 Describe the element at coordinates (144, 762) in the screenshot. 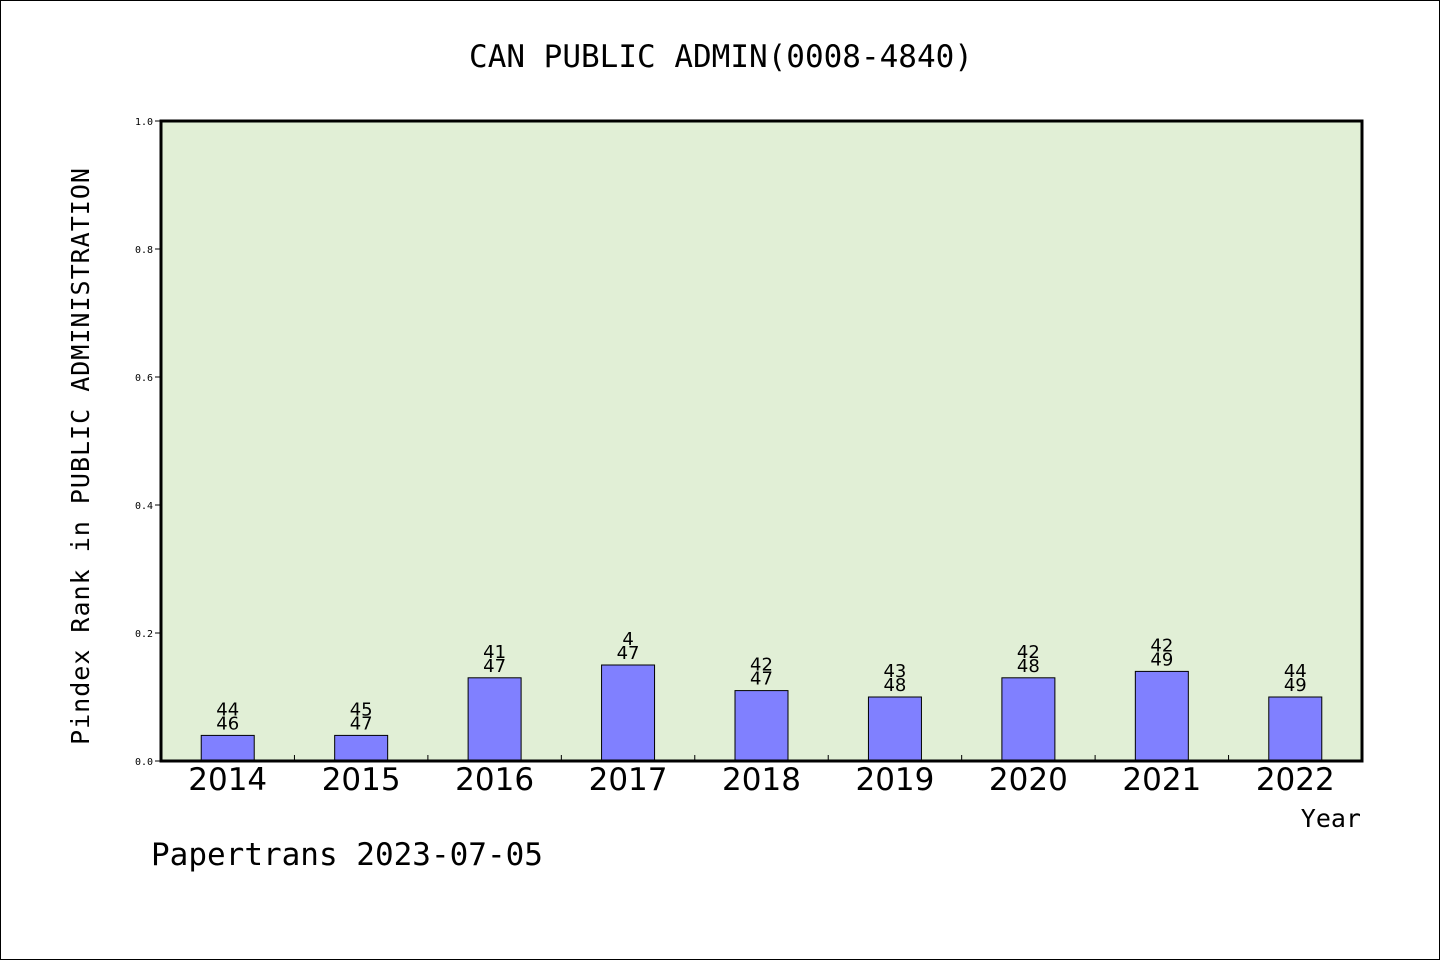

I see `y-tick-label: 0.0` at that location.